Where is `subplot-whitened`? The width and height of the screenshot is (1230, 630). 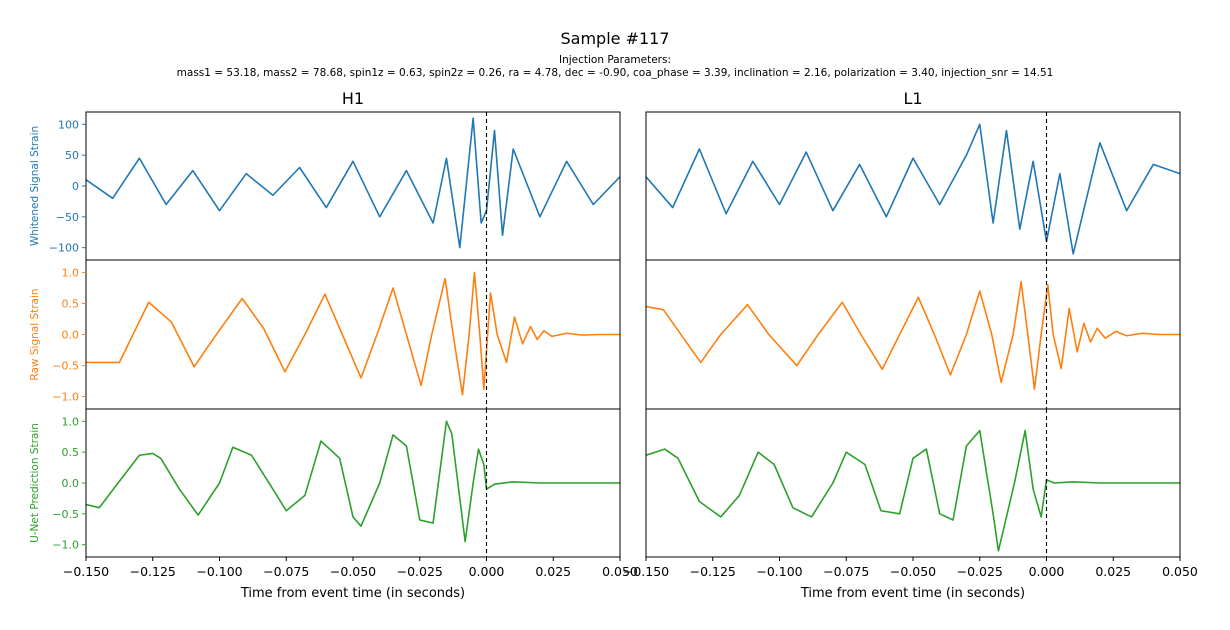
subplot-whitened is located at coordinates (913, 186).